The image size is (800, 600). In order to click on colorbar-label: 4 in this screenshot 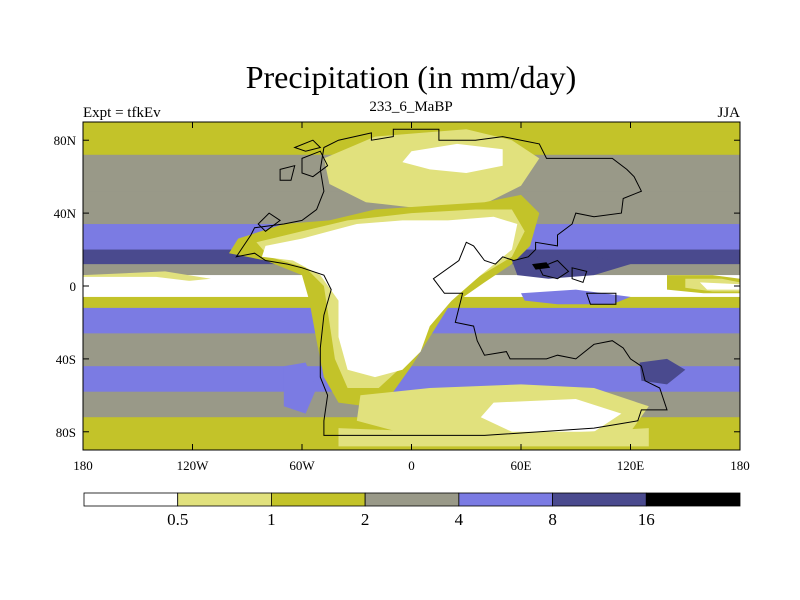, I will do `click(459, 519)`.